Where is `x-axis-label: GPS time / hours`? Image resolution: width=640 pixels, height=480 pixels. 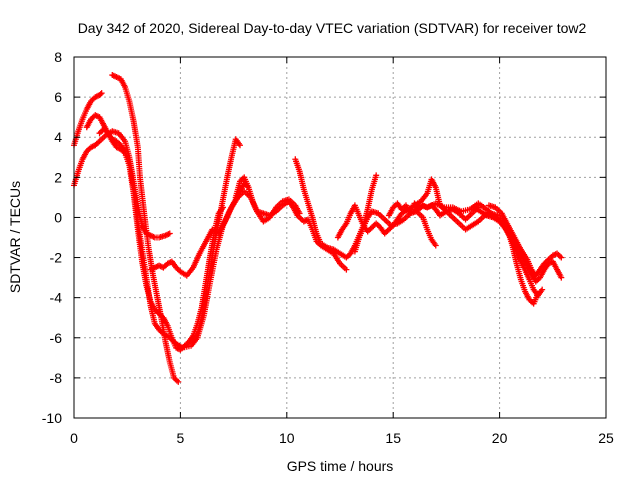 x-axis-label: GPS time / hours is located at coordinates (340, 466).